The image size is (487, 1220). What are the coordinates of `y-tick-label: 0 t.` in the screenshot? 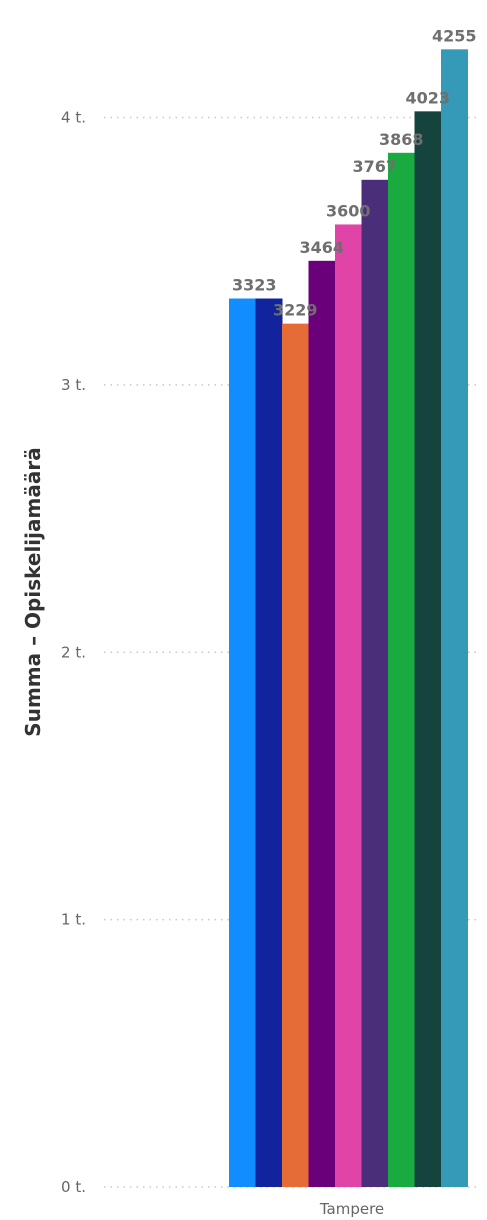 It's located at (73, 1187).